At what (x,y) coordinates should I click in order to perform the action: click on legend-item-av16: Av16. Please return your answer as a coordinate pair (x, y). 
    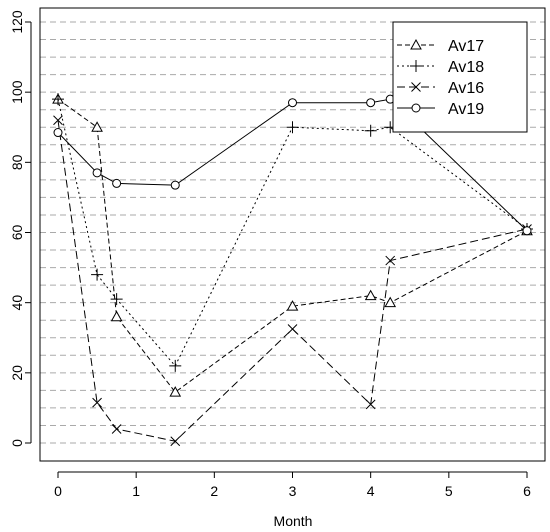
    Looking at the image, I should click on (440, 88).